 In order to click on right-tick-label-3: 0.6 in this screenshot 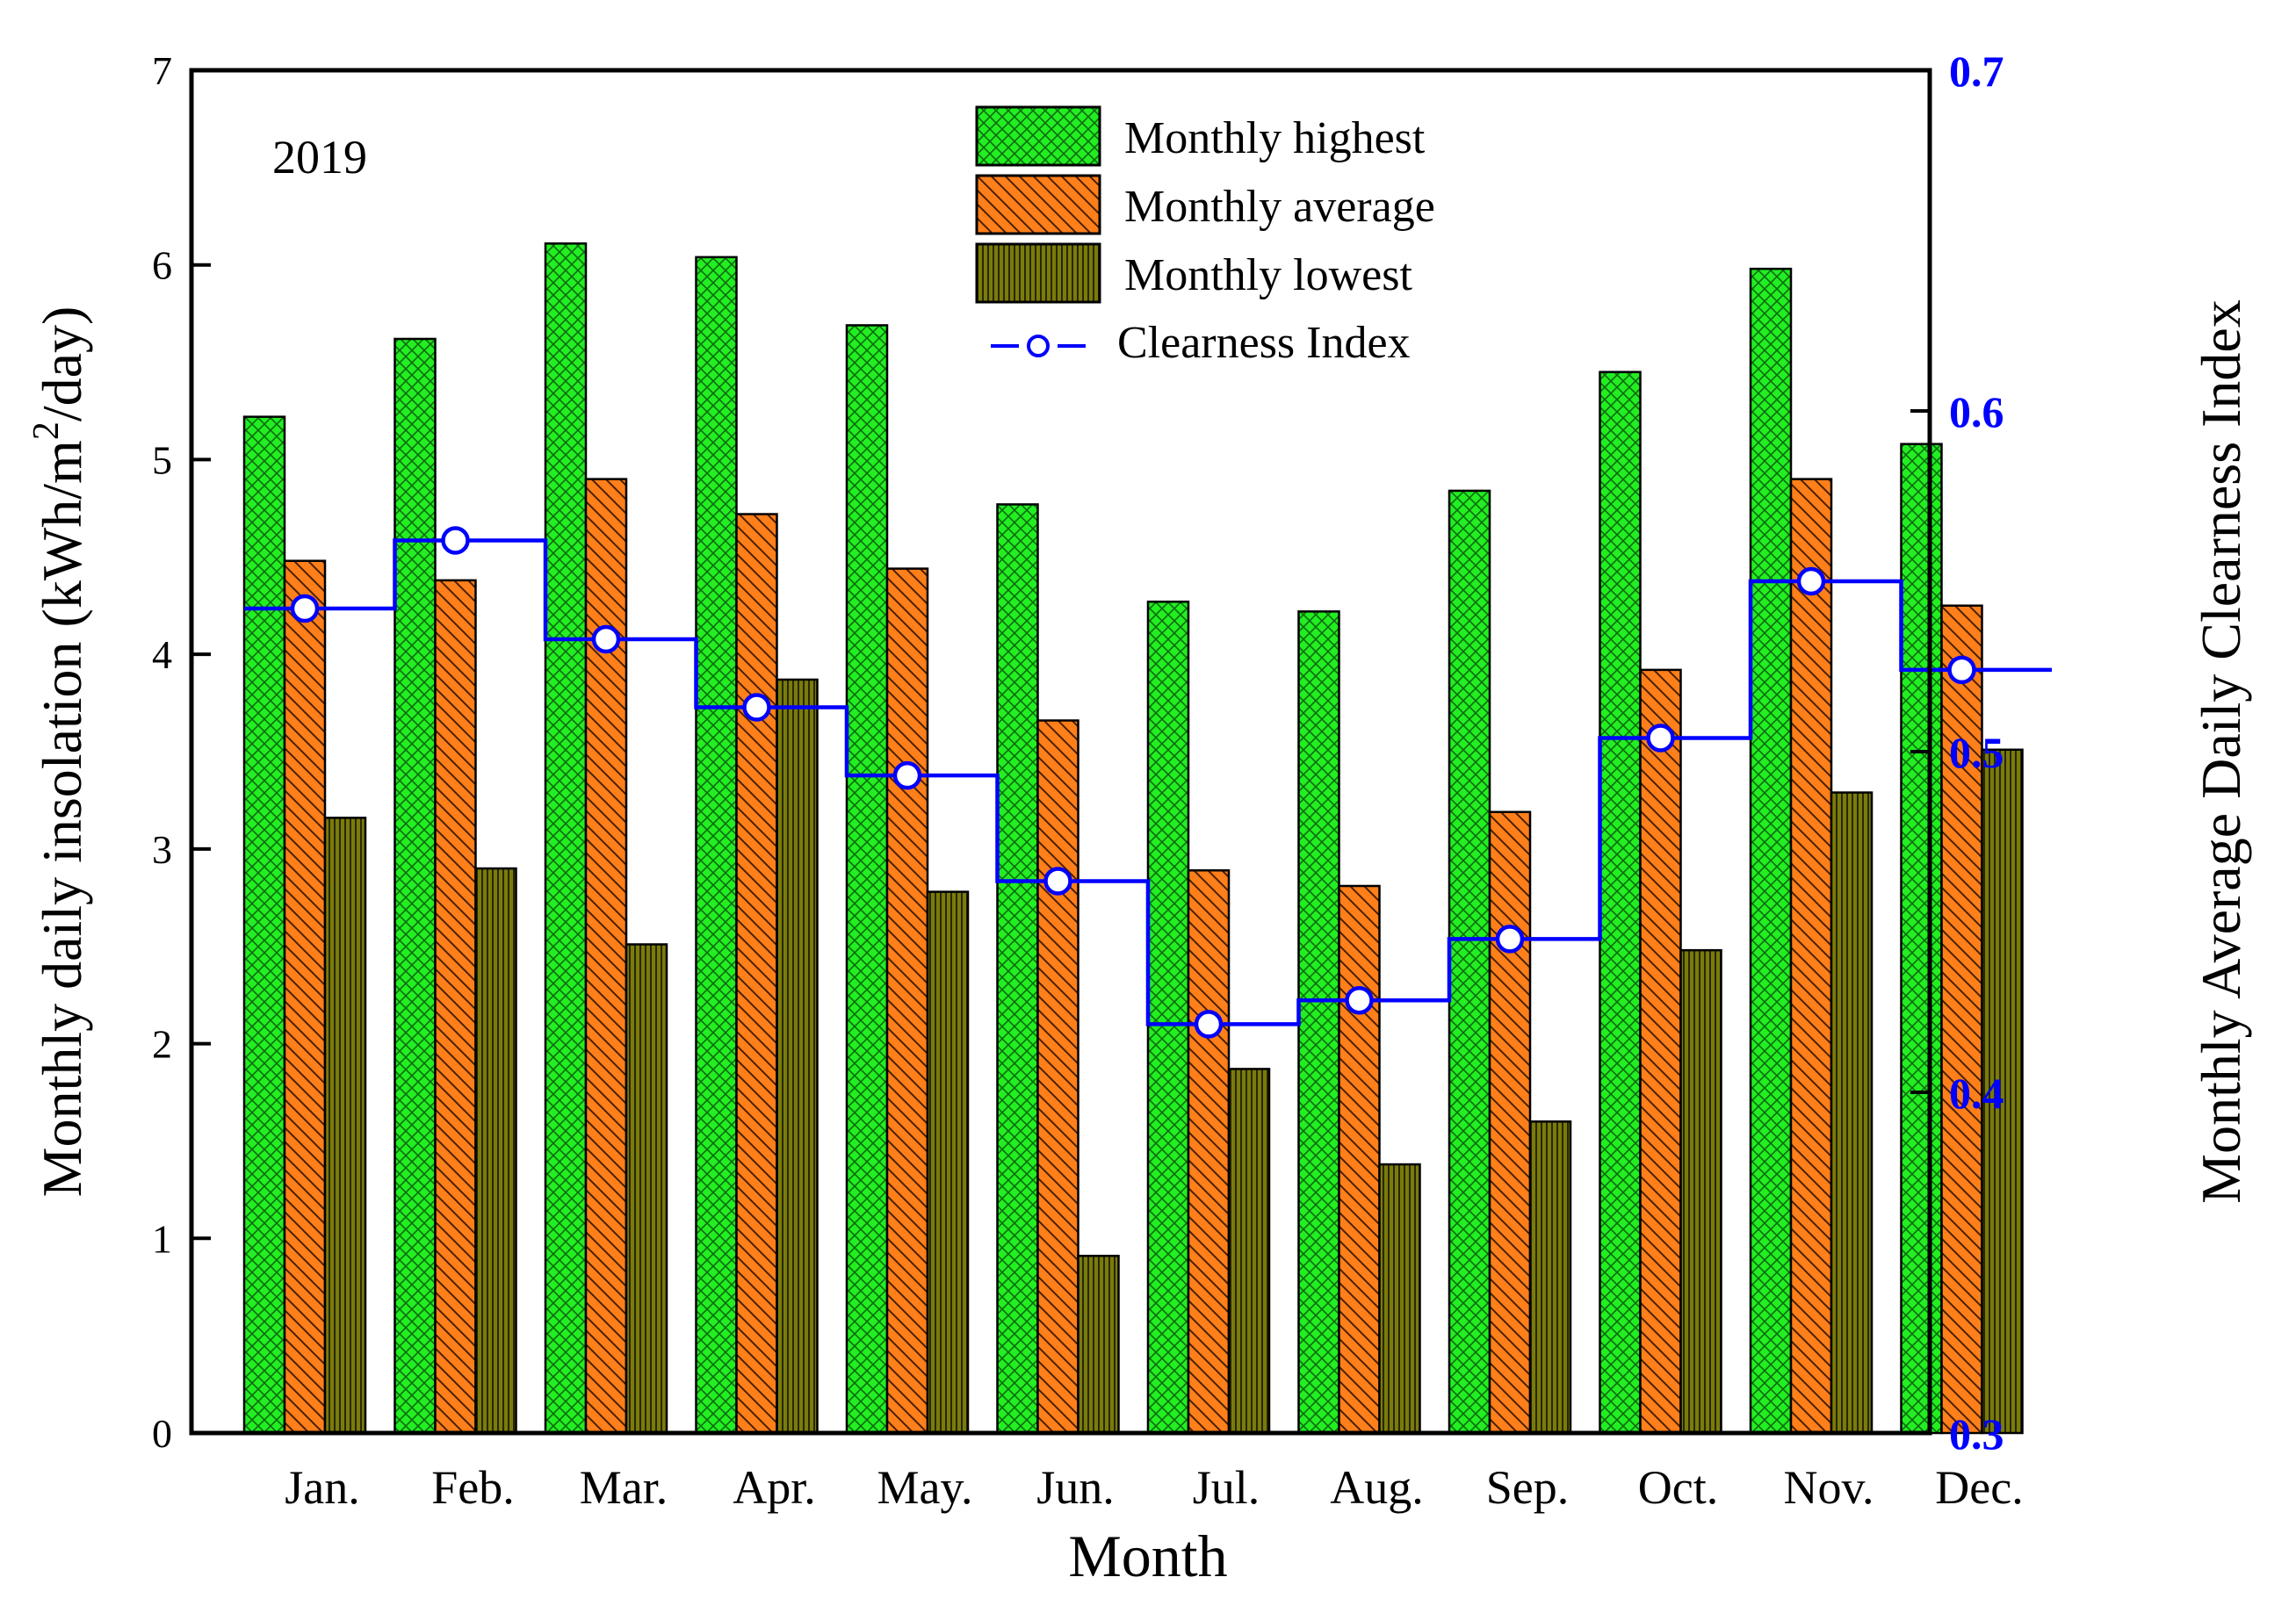, I will do `click(1976, 412)`.